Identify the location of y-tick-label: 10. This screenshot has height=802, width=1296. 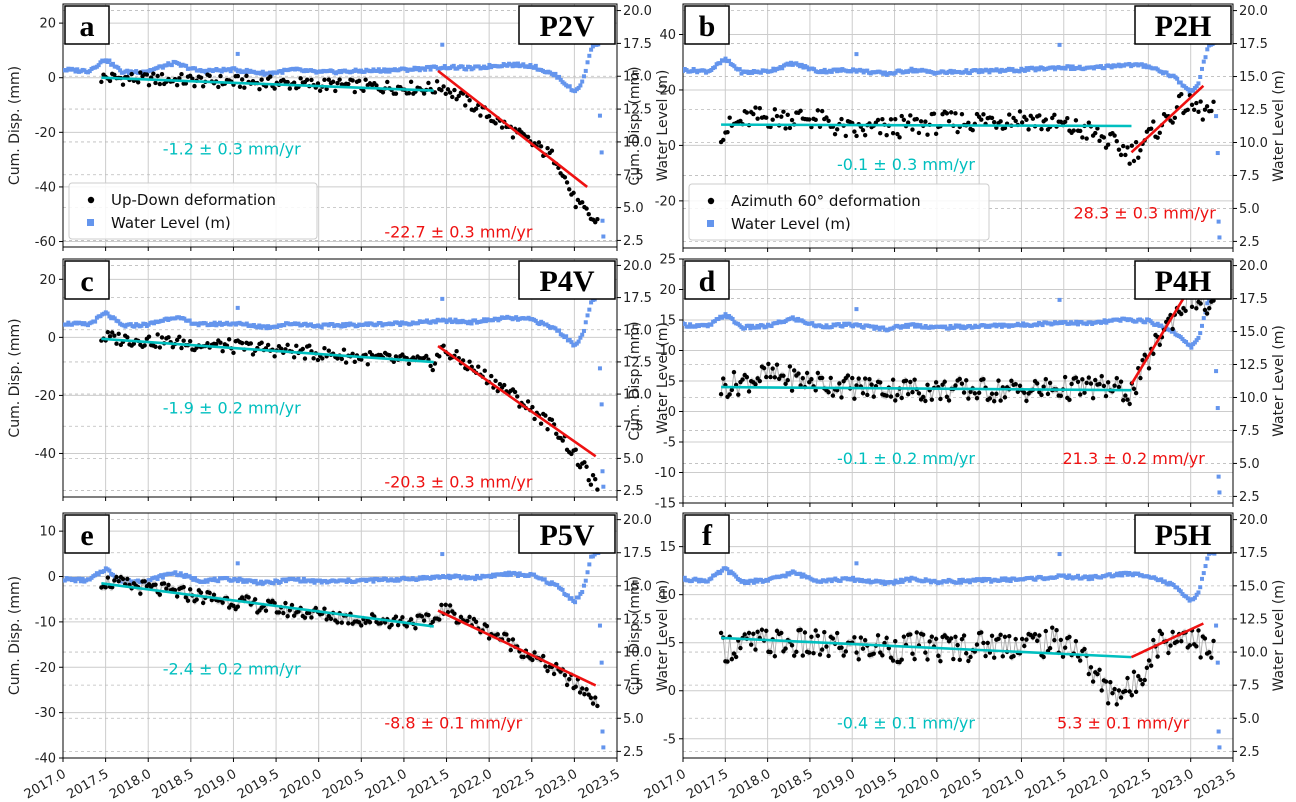
(667, 595).